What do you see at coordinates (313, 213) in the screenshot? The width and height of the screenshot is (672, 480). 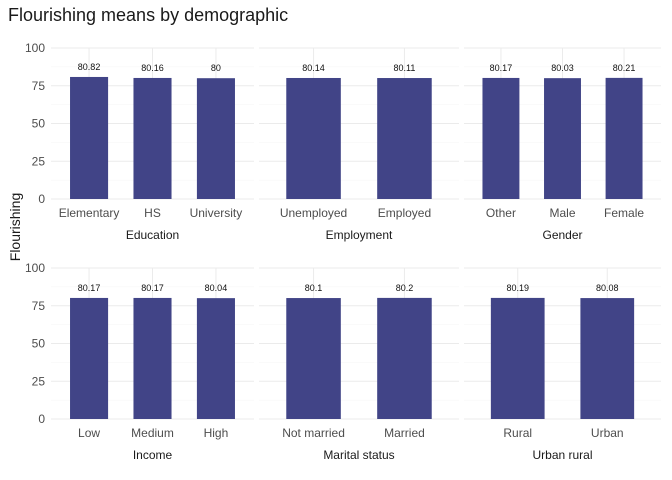 I see `x-tick-label: Unemployed` at bounding box center [313, 213].